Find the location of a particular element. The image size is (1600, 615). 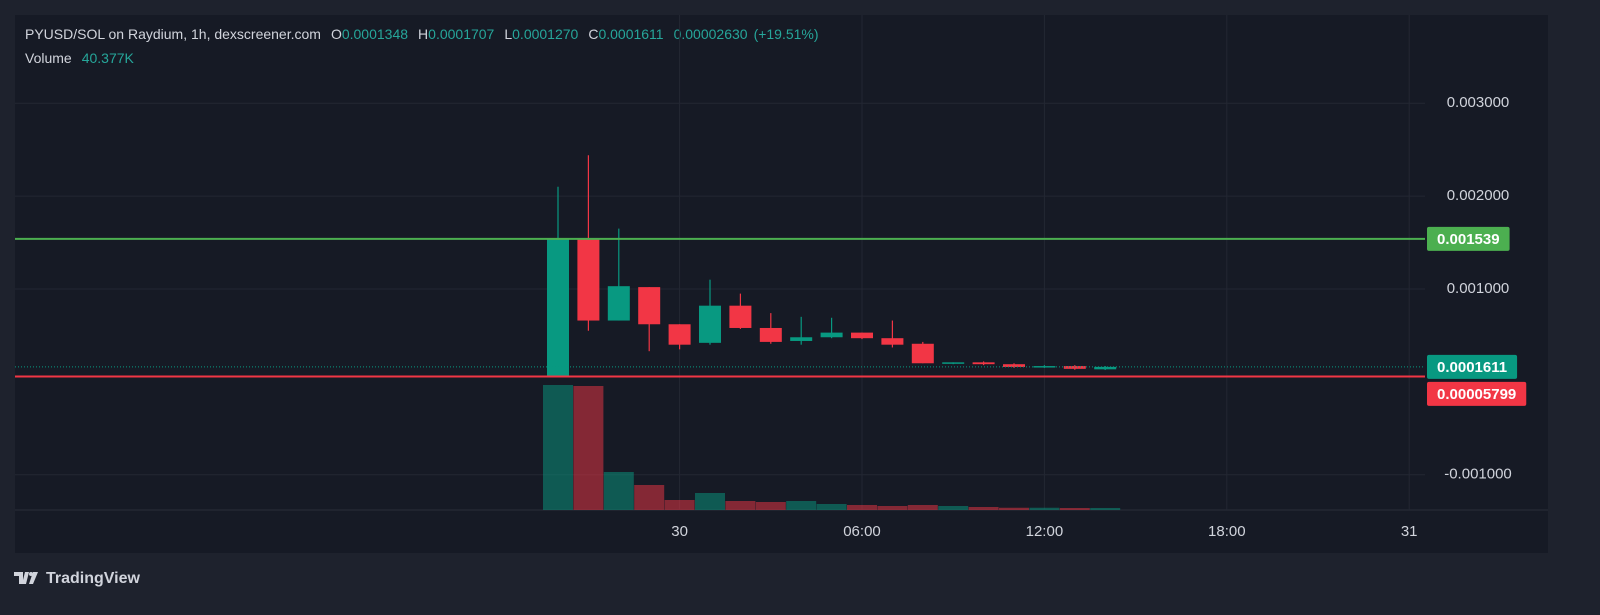

volume-header: Volume 40.377K is located at coordinates (80, 58).